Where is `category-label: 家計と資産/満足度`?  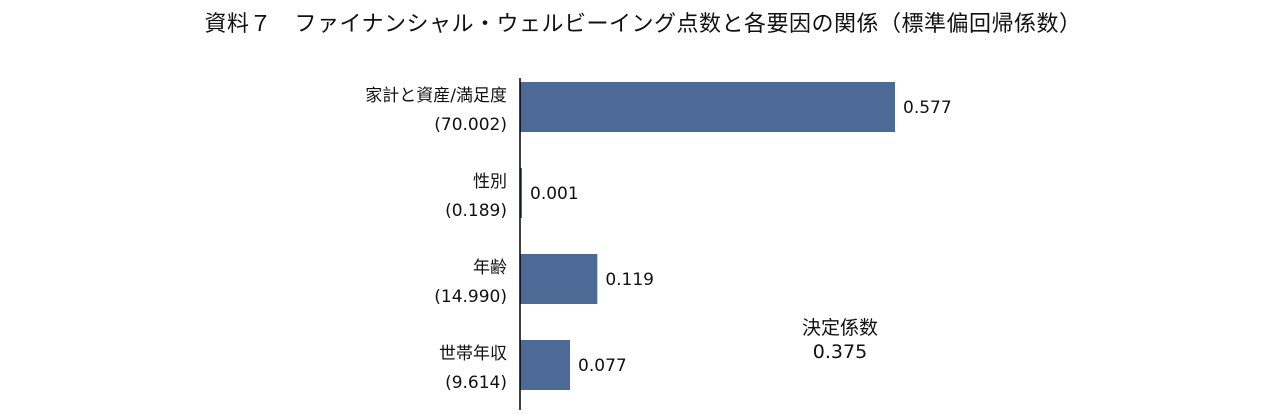 category-label: 家計と資産/満足度 is located at coordinates (436, 96).